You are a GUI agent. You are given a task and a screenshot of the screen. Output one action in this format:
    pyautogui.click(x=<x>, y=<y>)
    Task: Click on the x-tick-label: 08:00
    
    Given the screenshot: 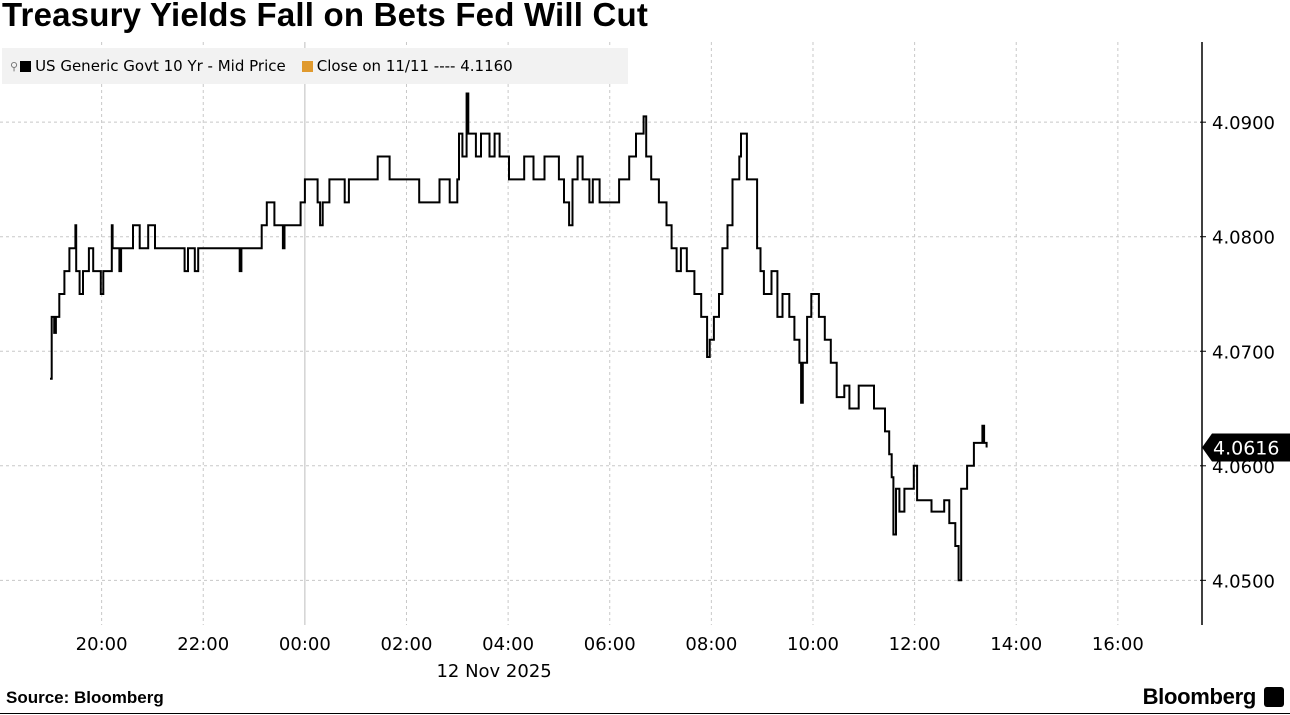 What is the action you would take?
    pyautogui.click(x=711, y=644)
    